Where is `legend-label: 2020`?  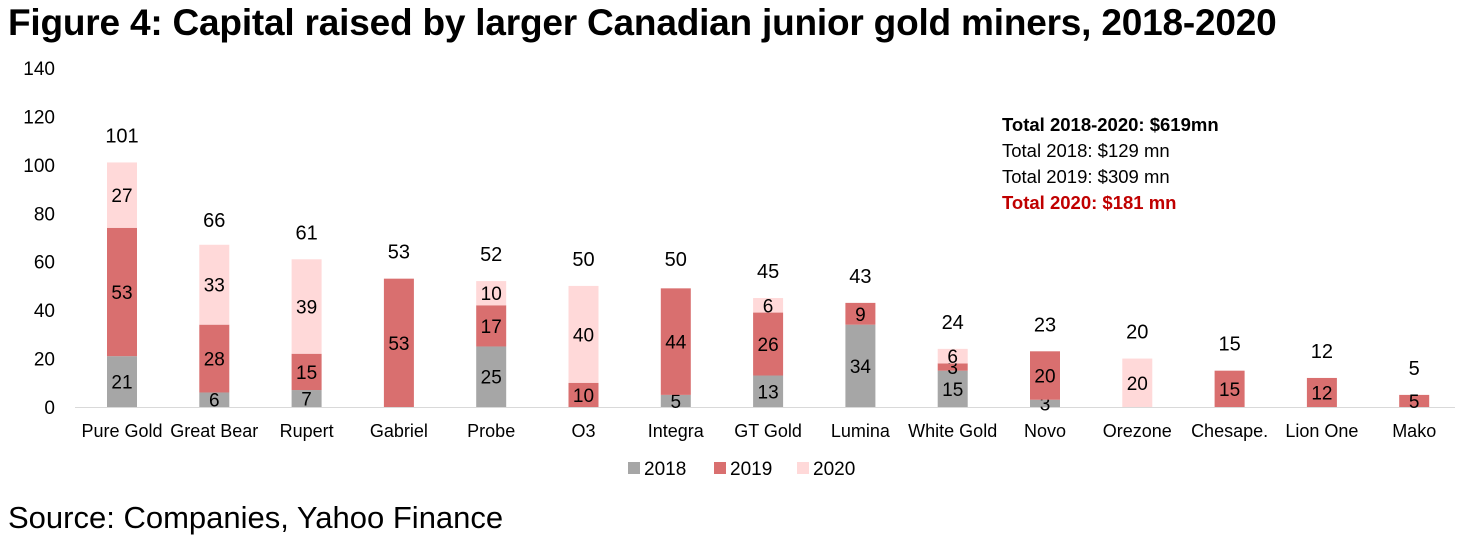 legend-label: 2020 is located at coordinates (834, 469).